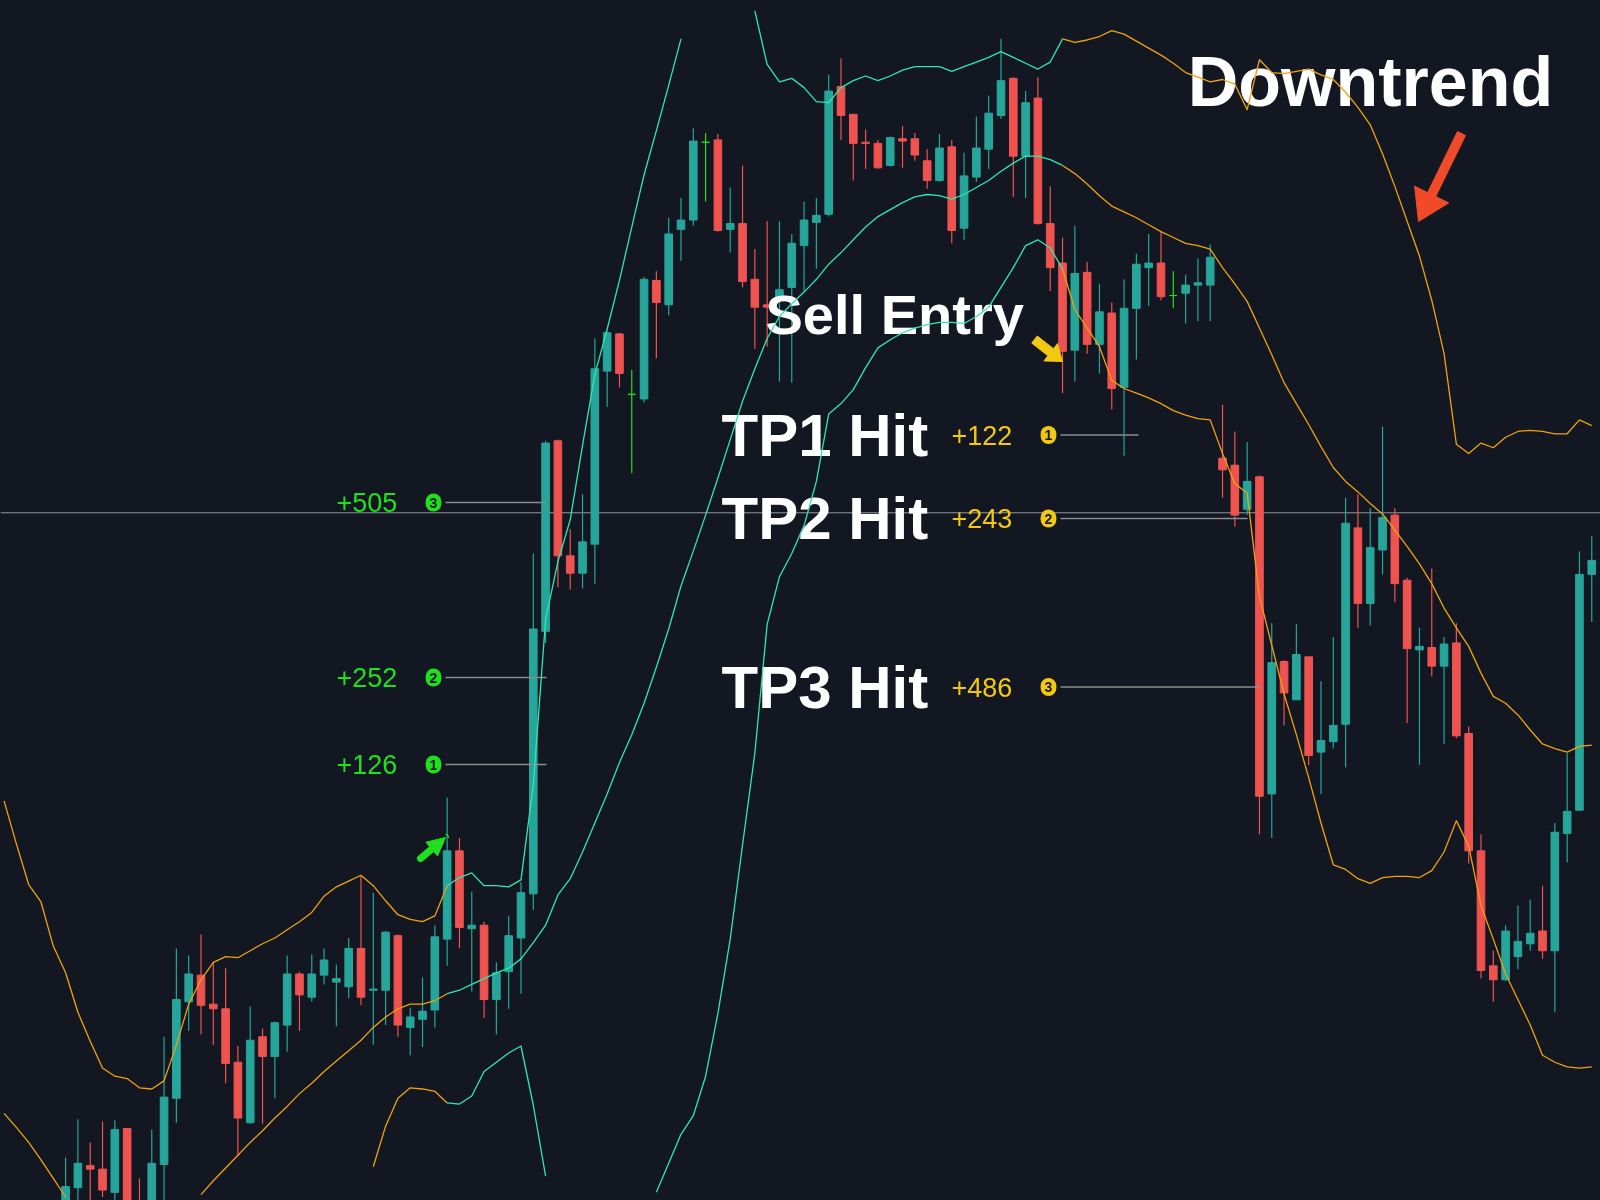  I want to click on annotation: +126, so click(367, 765).